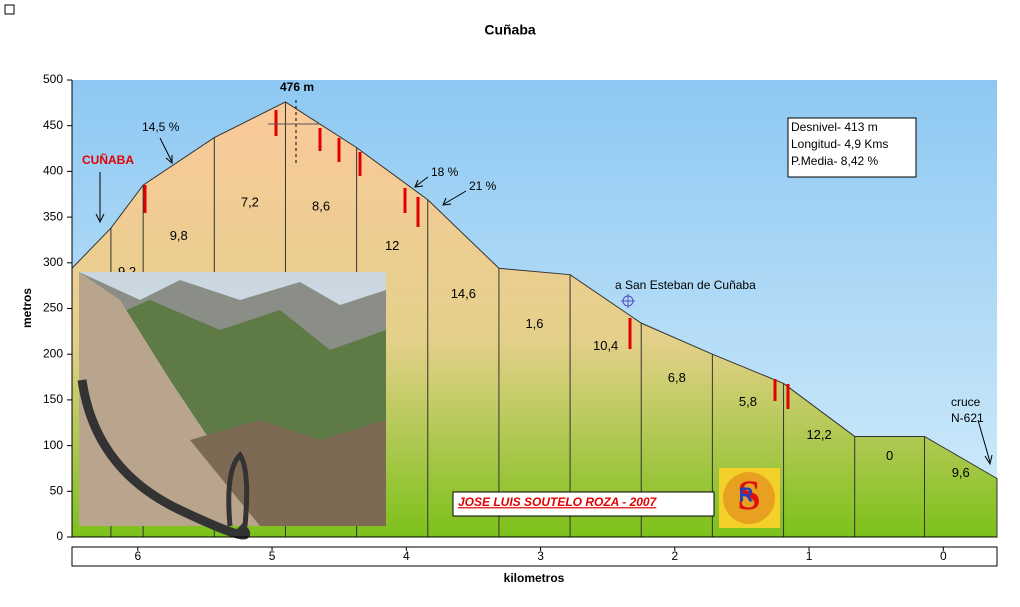 This screenshot has height=607, width=1020. Describe the element at coordinates (839, 144) in the screenshot. I see `info-line: Longitud- 4,9 Kms` at that location.